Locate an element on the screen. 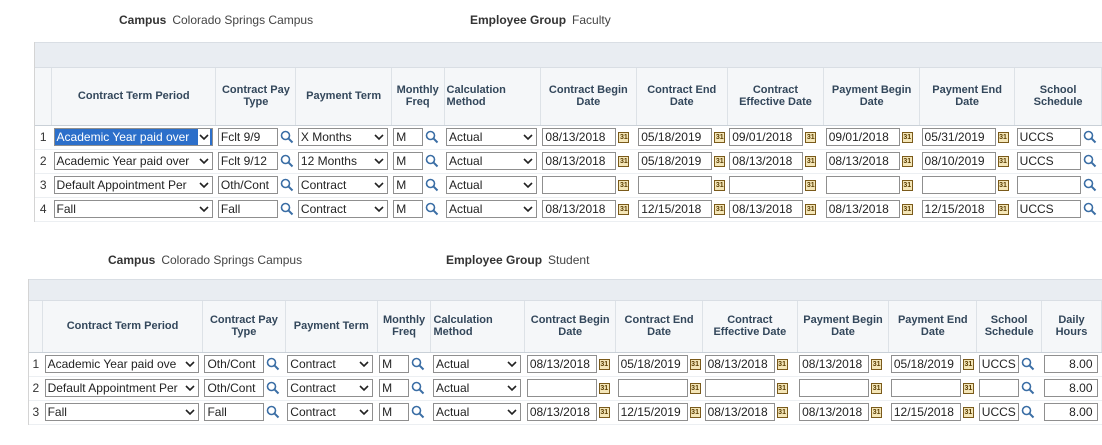 This screenshot has width=1102, height=445. term-period-select: Academic Year paid ove is located at coordinates (121, 364).